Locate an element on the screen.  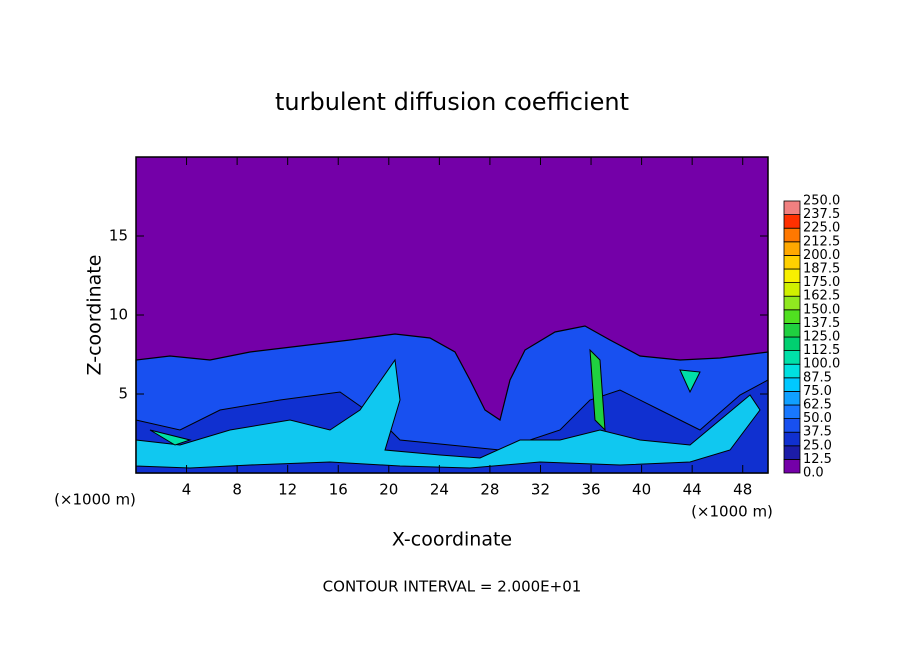
colorbar-label: 125.0 is located at coordinates (821, 337).